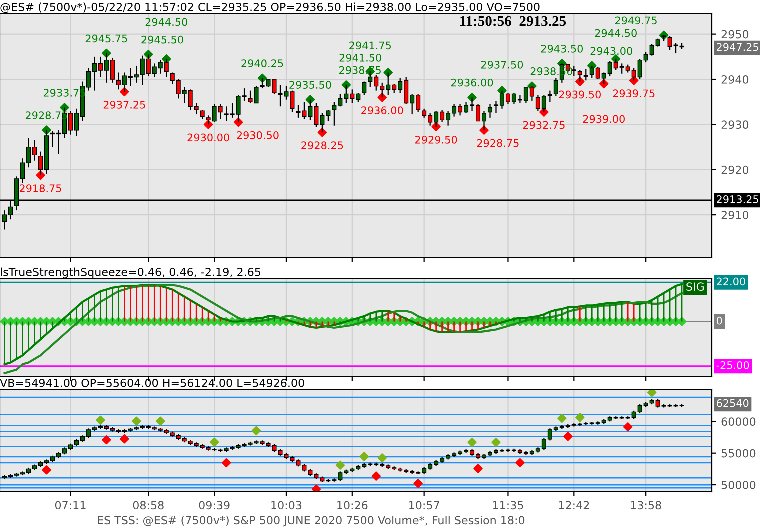 Image resolution: width=760 pixels, height=531 pixels. Describe the element at coordinates (311, 85) in the screenshot. I see `data-label: 2935.50` at that location.